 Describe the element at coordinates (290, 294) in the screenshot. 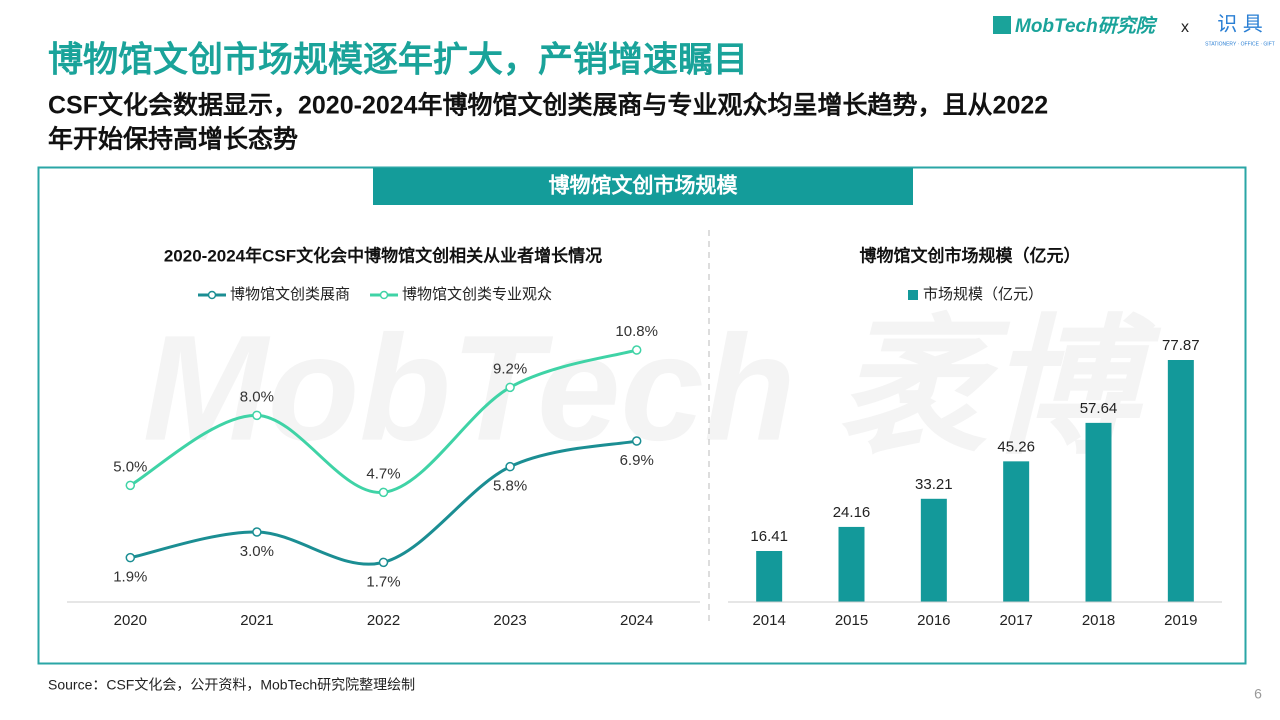

I see `legend-label: 博物馆文创类展商` at that location.